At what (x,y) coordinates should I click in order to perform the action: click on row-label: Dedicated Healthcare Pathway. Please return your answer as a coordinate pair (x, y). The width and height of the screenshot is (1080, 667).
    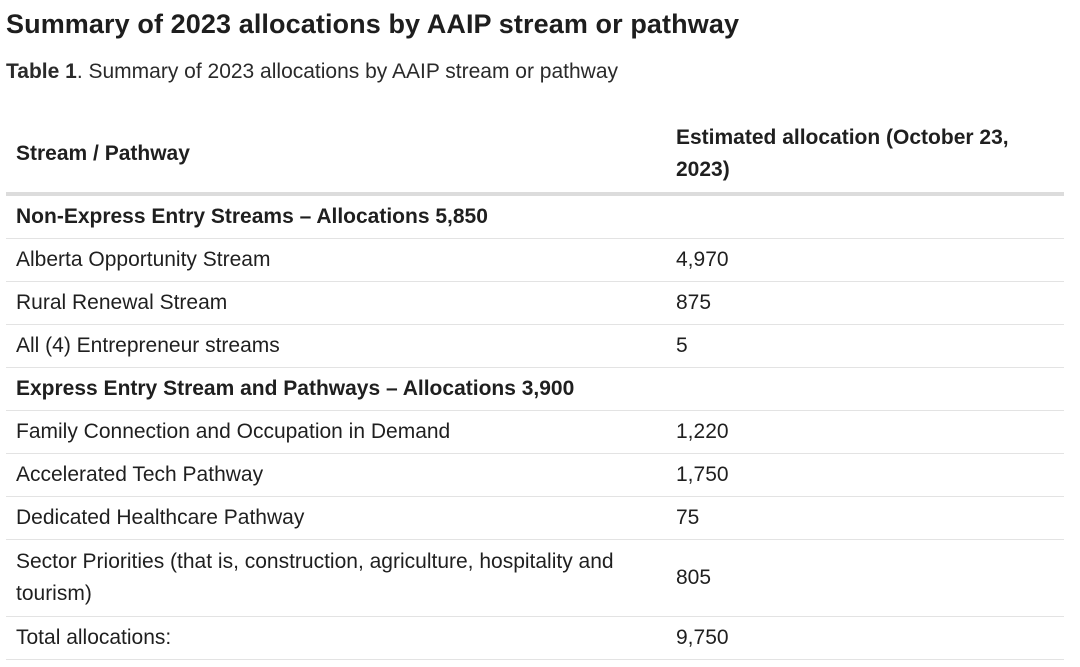
    Looking at the image, I should click on (336, 518).